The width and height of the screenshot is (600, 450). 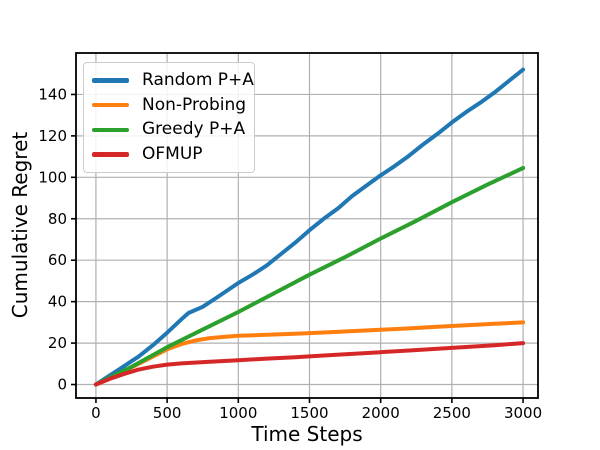 What do you see at coordinates (20, 225) in the screenshot?
I see `y-axis-label: Cumulative Regret` at bounding box center [20, 225].